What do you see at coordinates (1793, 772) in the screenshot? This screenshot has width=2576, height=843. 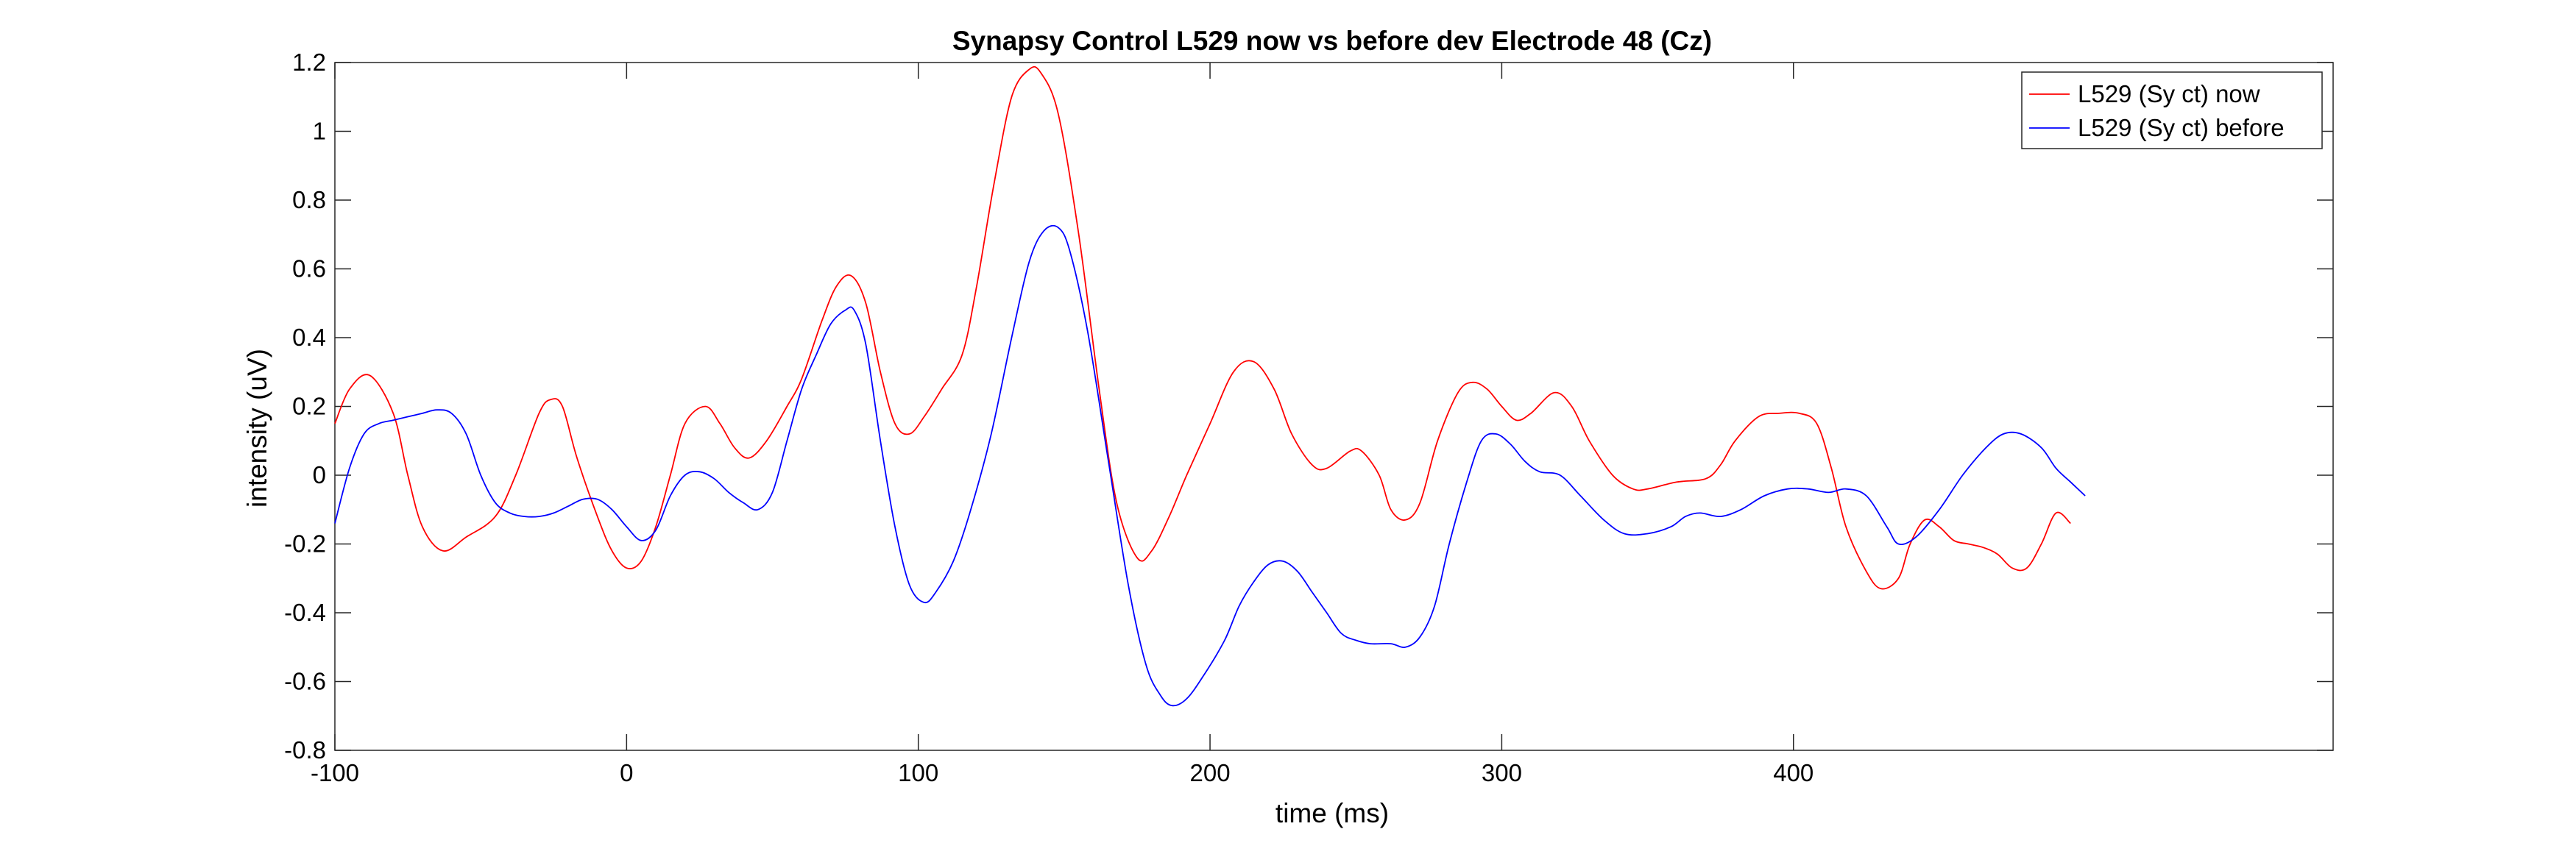 I see `x-tick-label: 400` at bounding box center [1793, 772].